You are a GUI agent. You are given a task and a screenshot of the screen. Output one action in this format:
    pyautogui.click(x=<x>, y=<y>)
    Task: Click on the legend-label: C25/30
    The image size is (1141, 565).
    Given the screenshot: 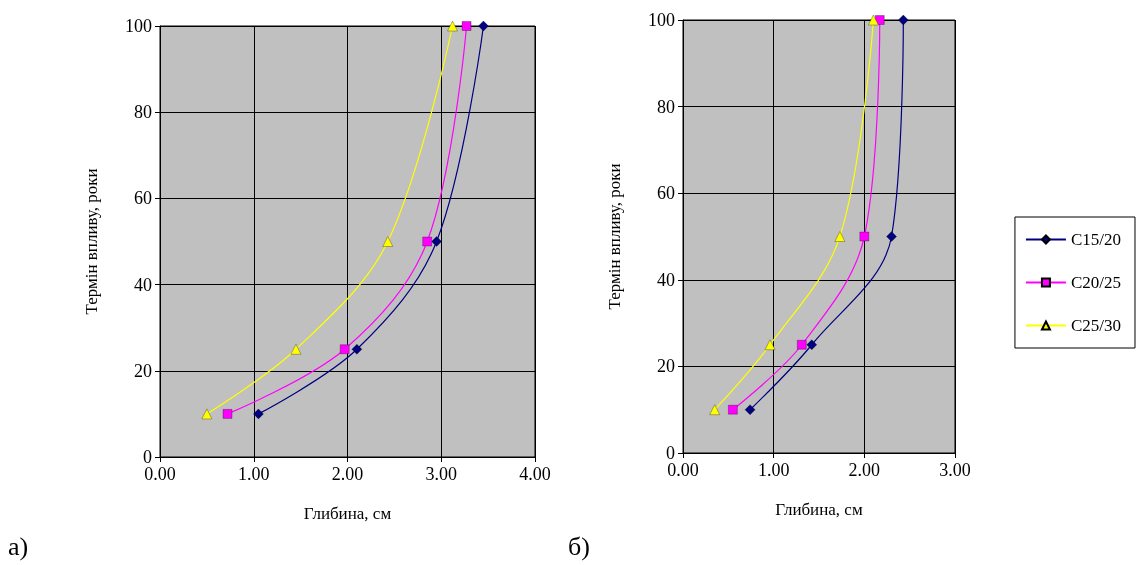 What is the action you would take?
    pyautogui.click(x=1095, y=325)
    